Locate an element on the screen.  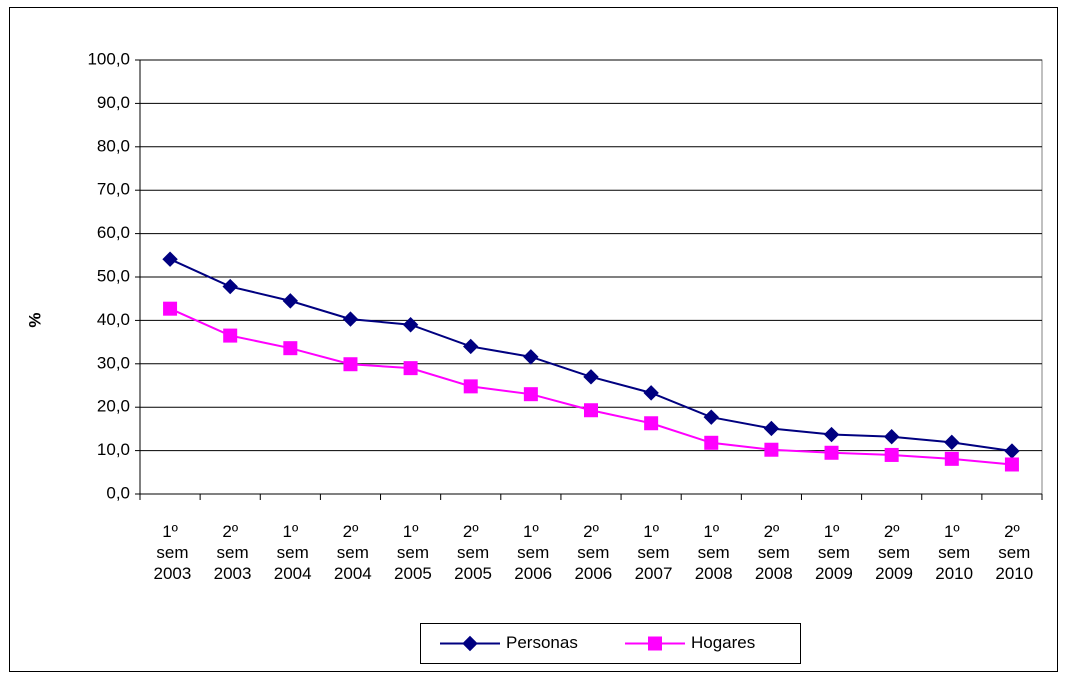
x-tick-label: 2º sem 2003 is located at coordinates (230, 552).